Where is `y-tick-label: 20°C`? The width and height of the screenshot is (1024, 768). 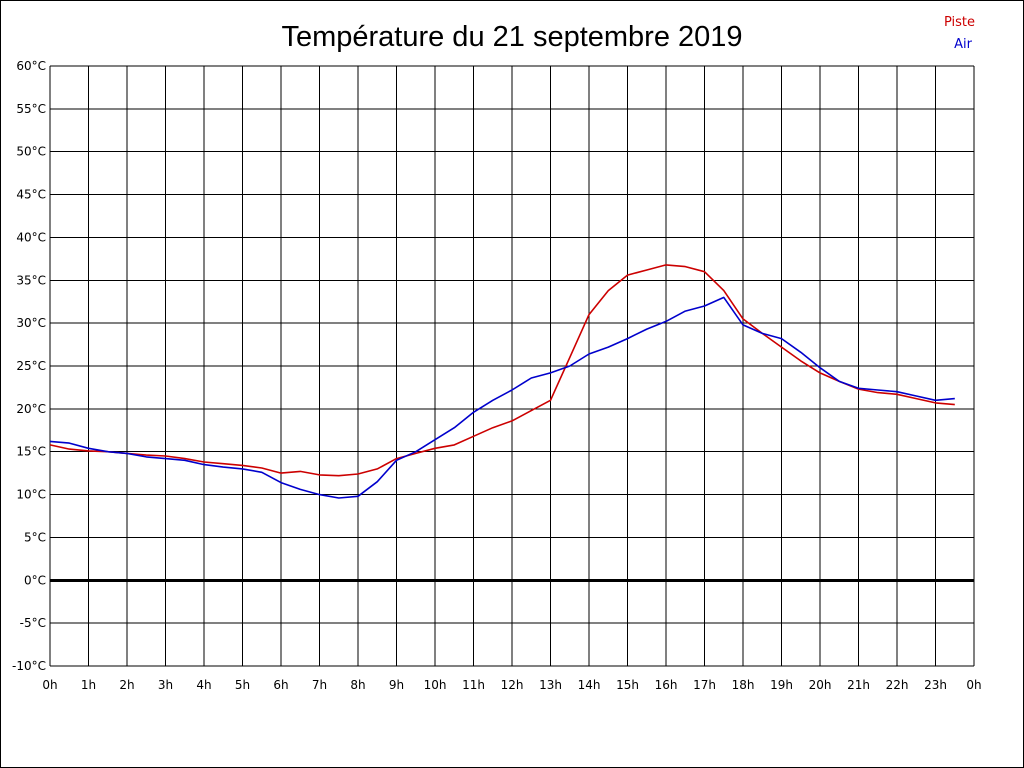 y-tick-label: 20°C is located at coordinates (31, 409).